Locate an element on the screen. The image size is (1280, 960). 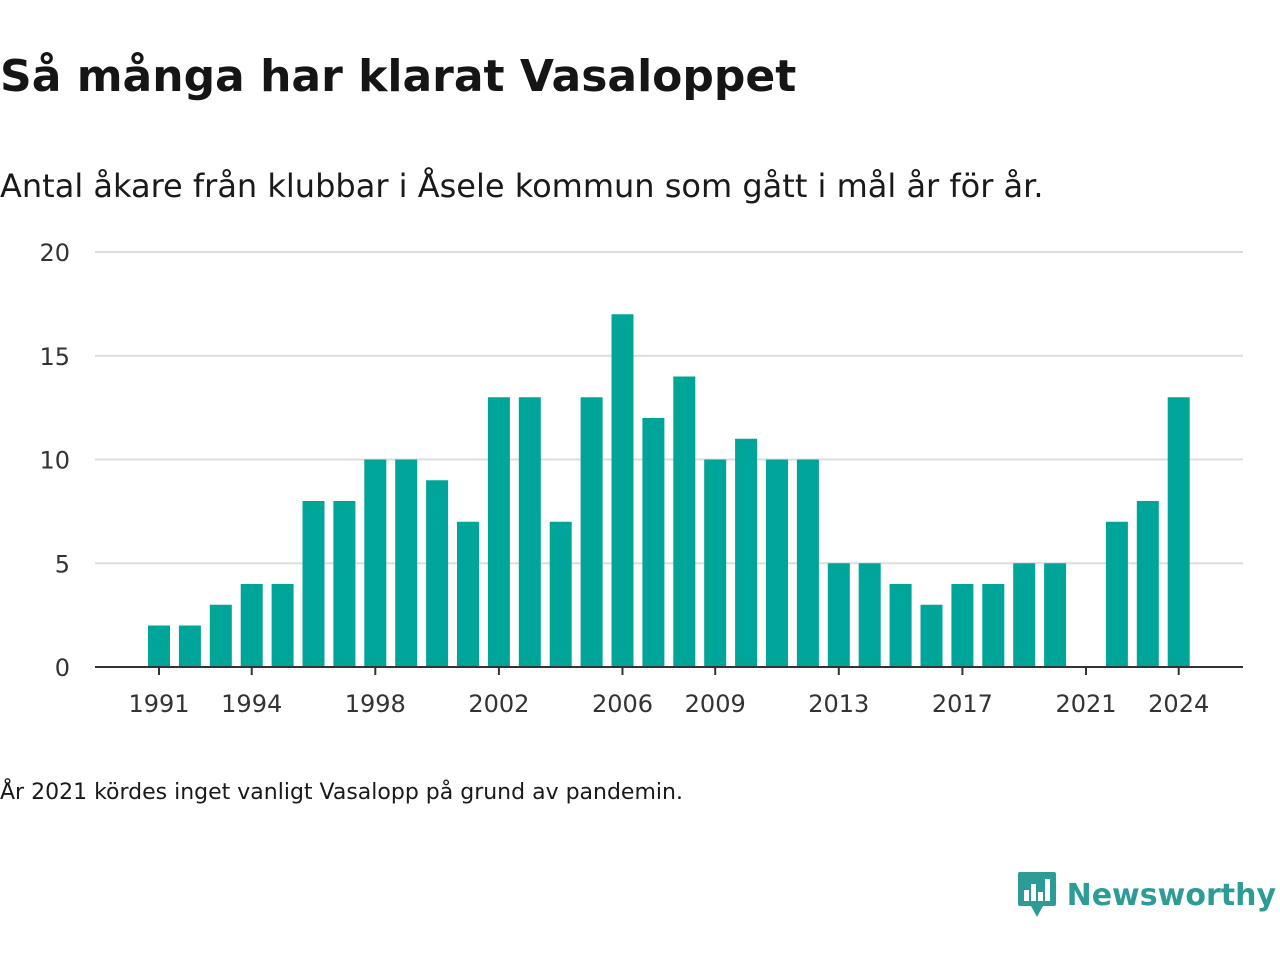
bar-2015 is located at coordinates (900, 625).